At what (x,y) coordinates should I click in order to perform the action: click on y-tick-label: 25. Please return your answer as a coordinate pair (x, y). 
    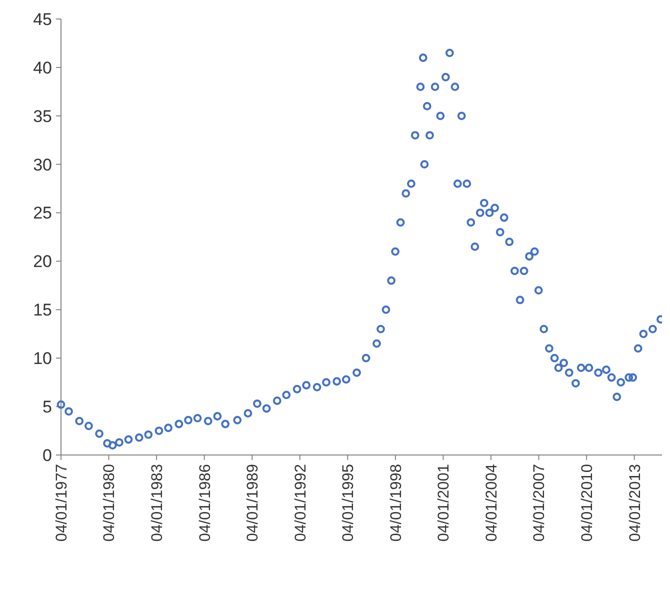
    Looking at the image, I should click on (42, 213).